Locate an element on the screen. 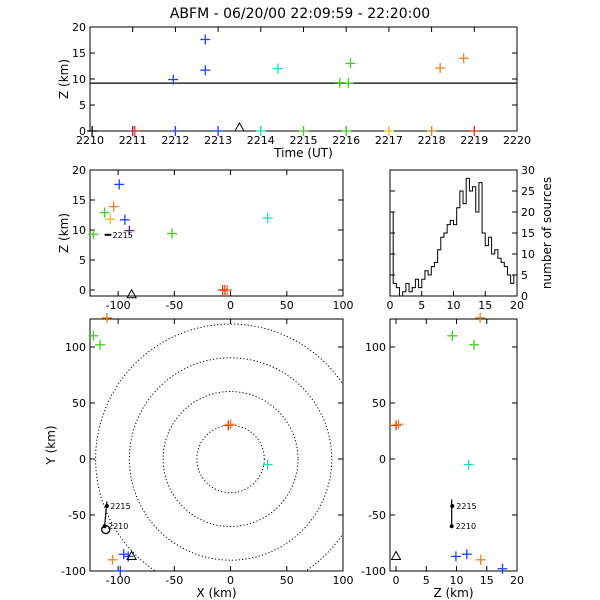  z-y-xtick-label: 15 is located at coordinates (487, 580).